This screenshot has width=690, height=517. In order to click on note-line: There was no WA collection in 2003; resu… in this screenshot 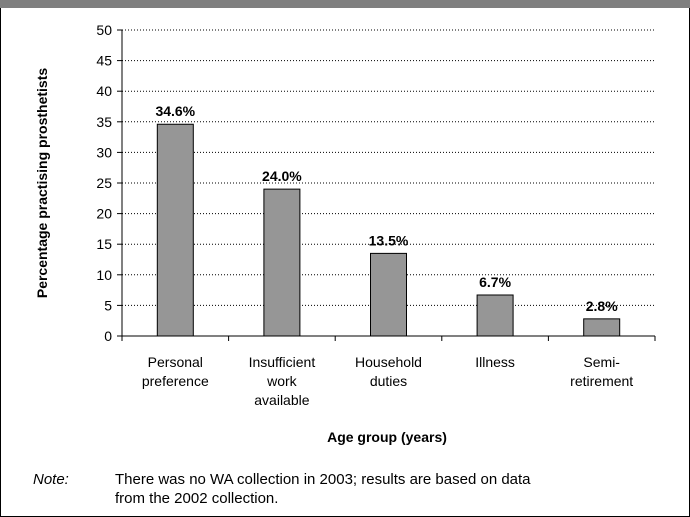, I will do `click(323, 479)`.